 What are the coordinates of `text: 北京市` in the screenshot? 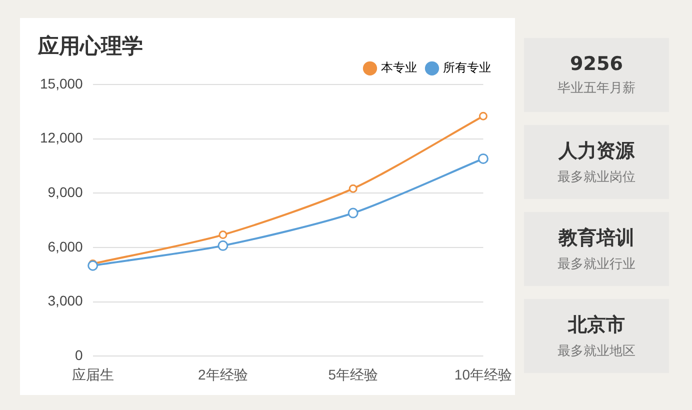 It's located at (596, 325).